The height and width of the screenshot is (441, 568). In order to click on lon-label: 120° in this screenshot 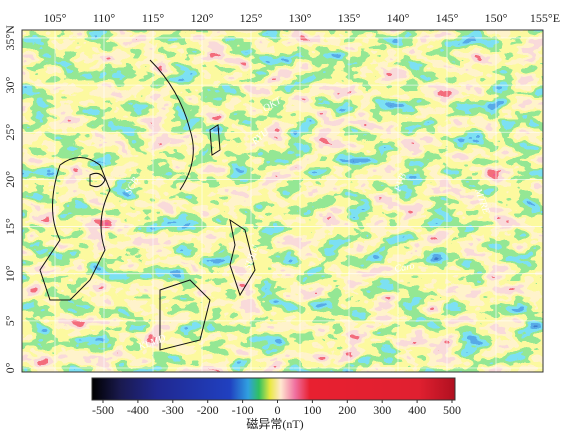, I will do `click(202, 18)`.